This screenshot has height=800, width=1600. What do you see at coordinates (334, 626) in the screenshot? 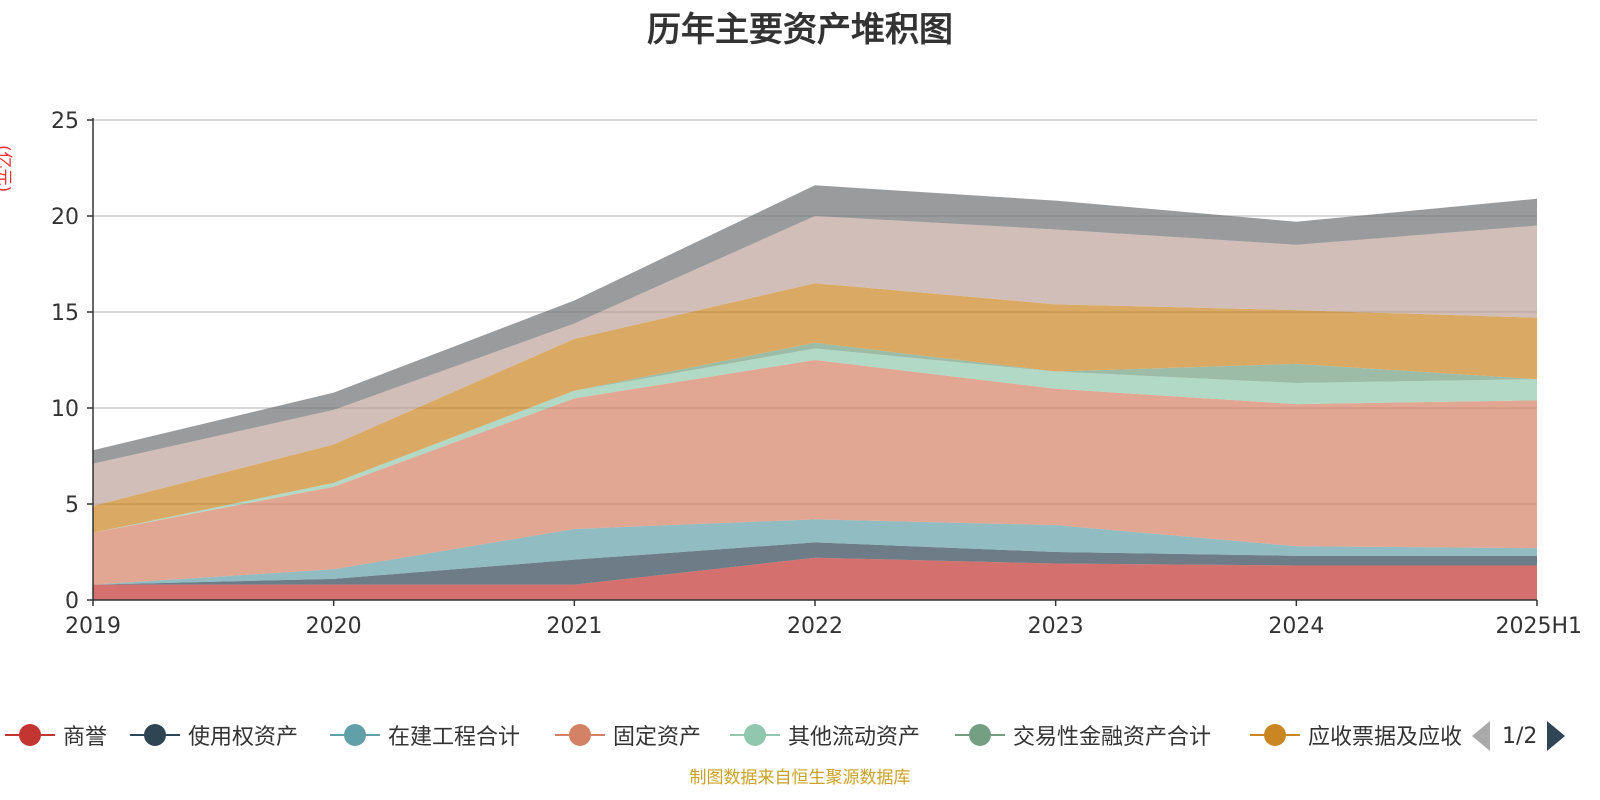
I see `x-tick-label: 2020` at bounding box center [334, 626].